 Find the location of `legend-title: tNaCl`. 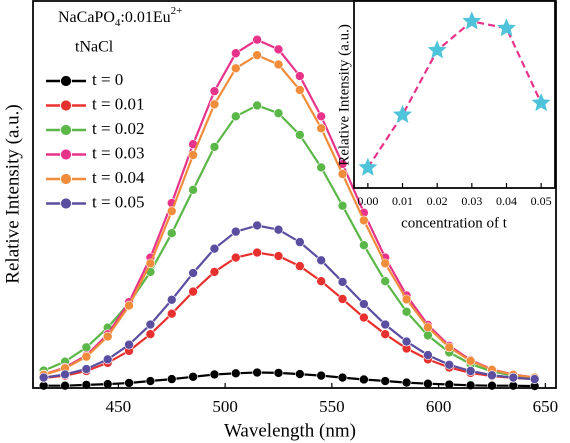

legend-title: tNaCl is located at coordinates (94, 47).